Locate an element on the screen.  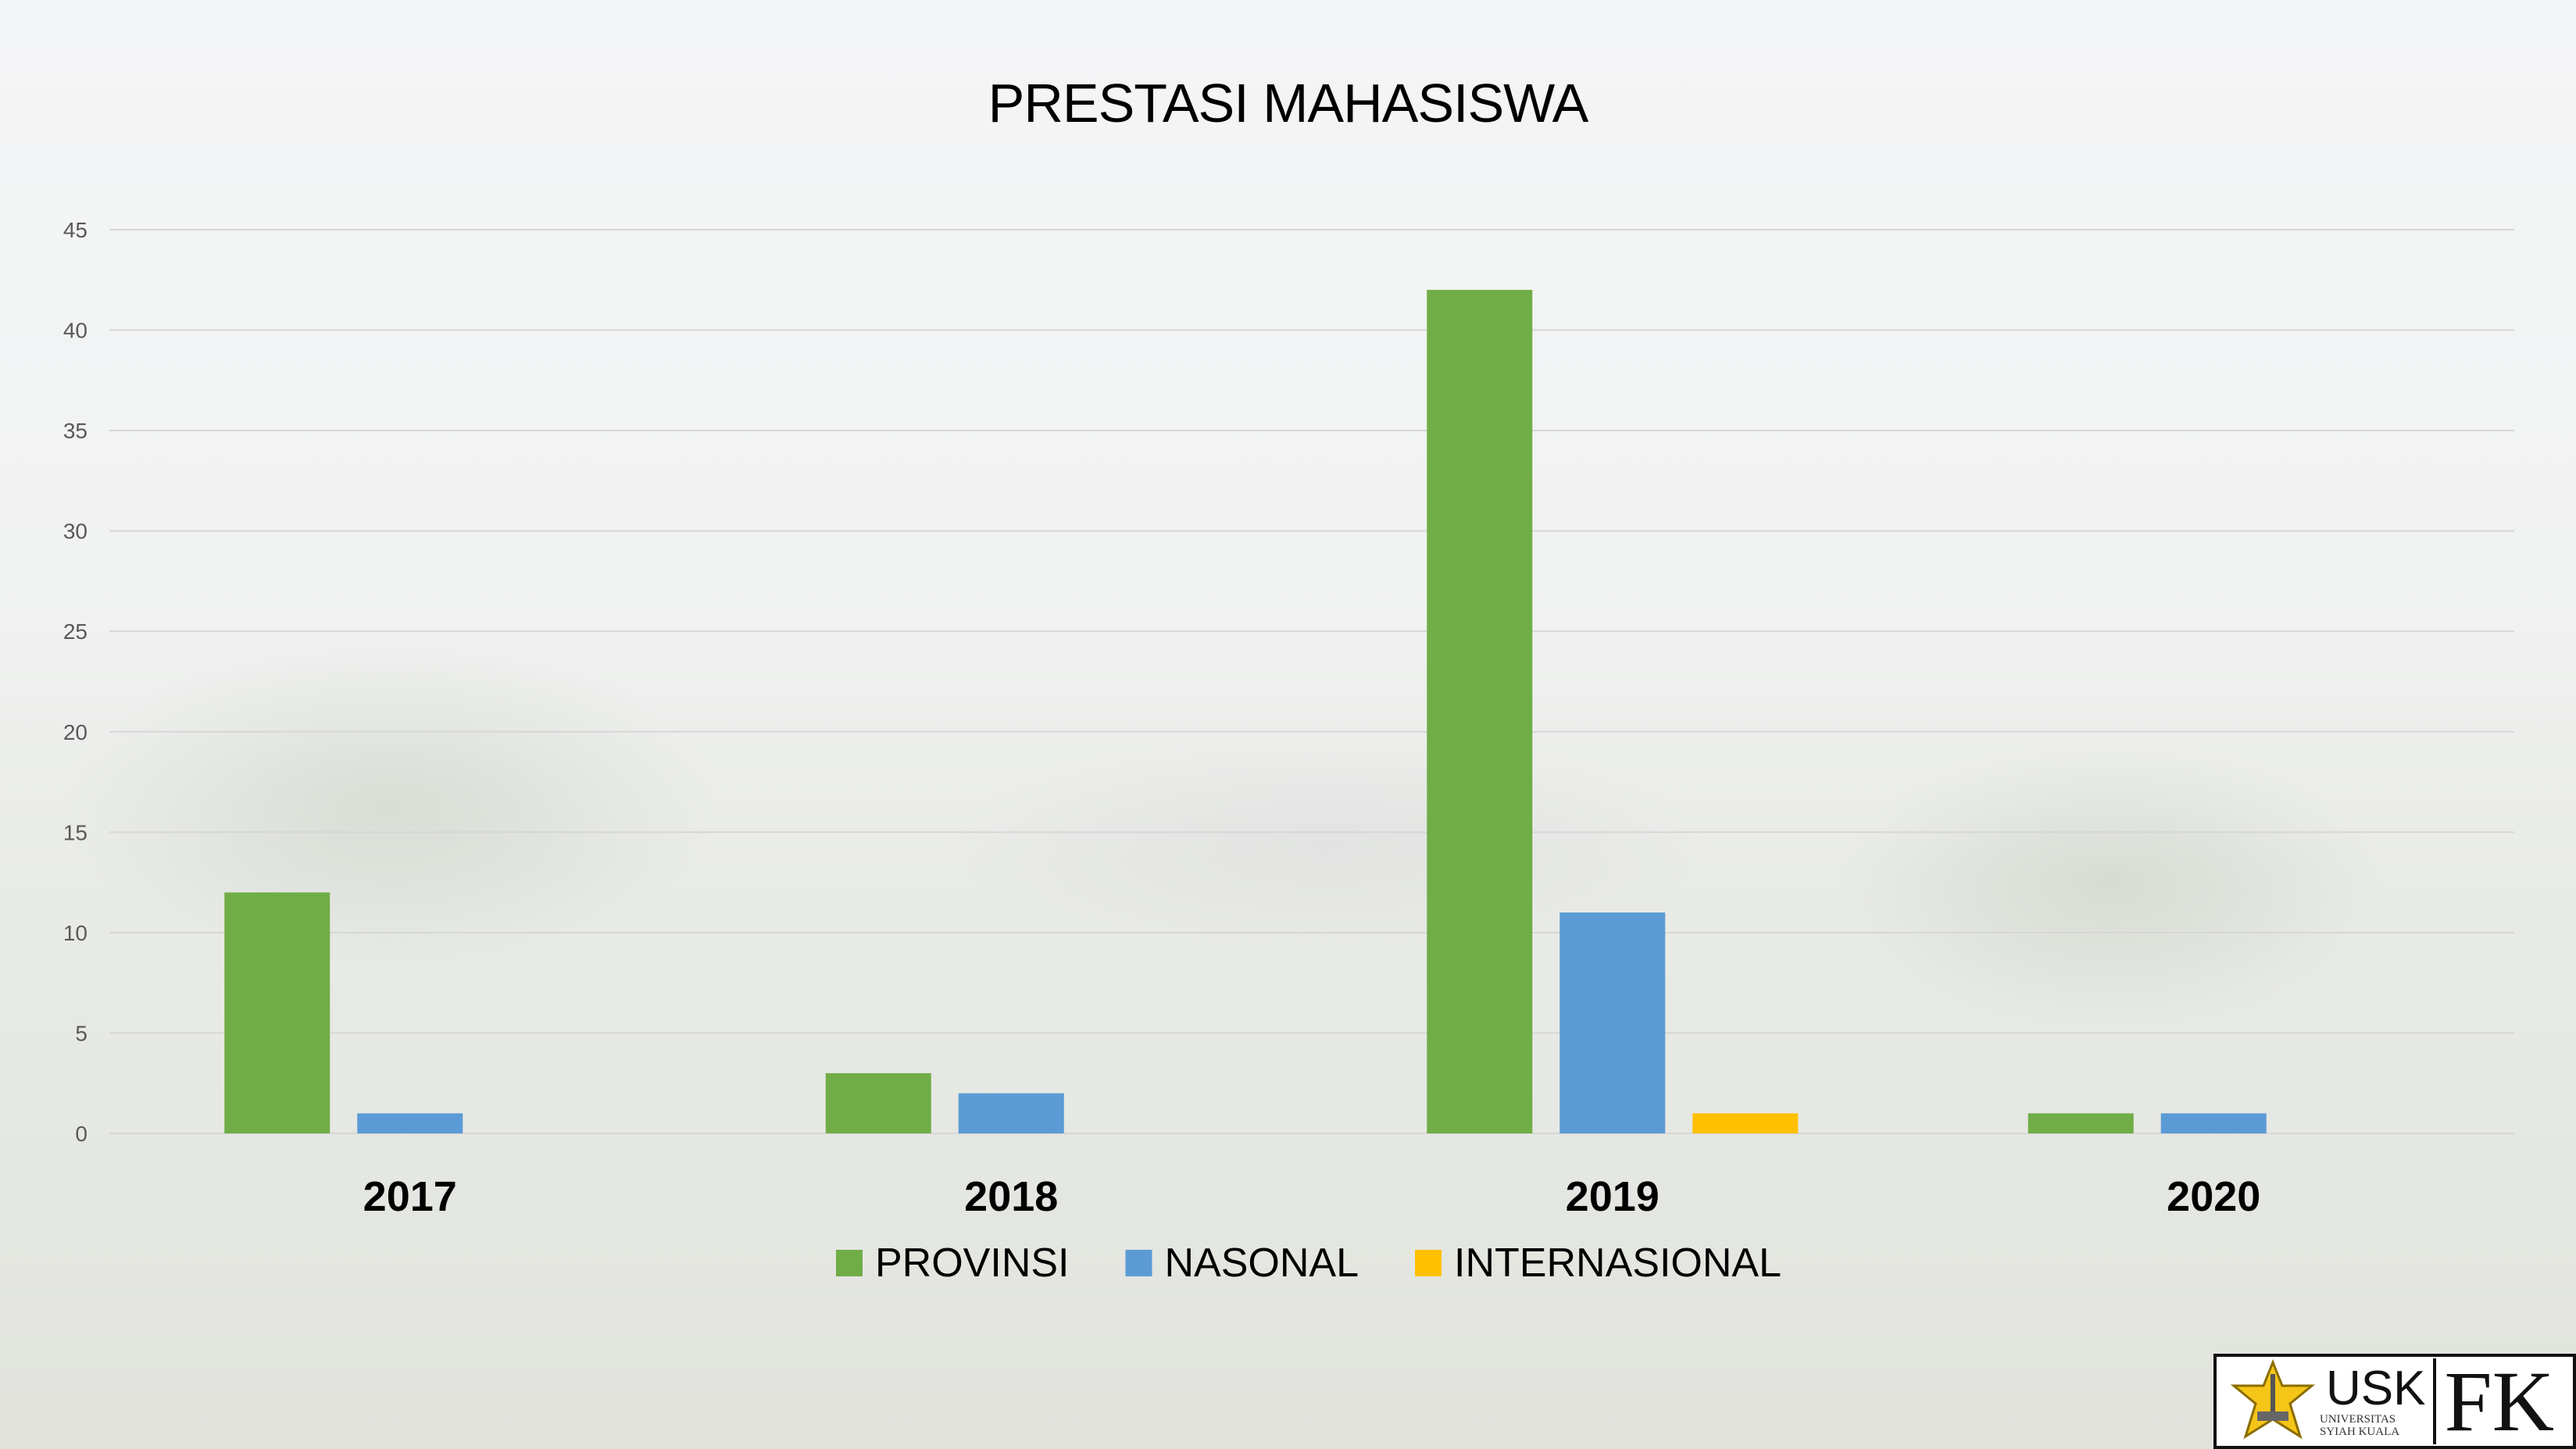
y-tick-label: 40 is located at coordinates (76, 331).